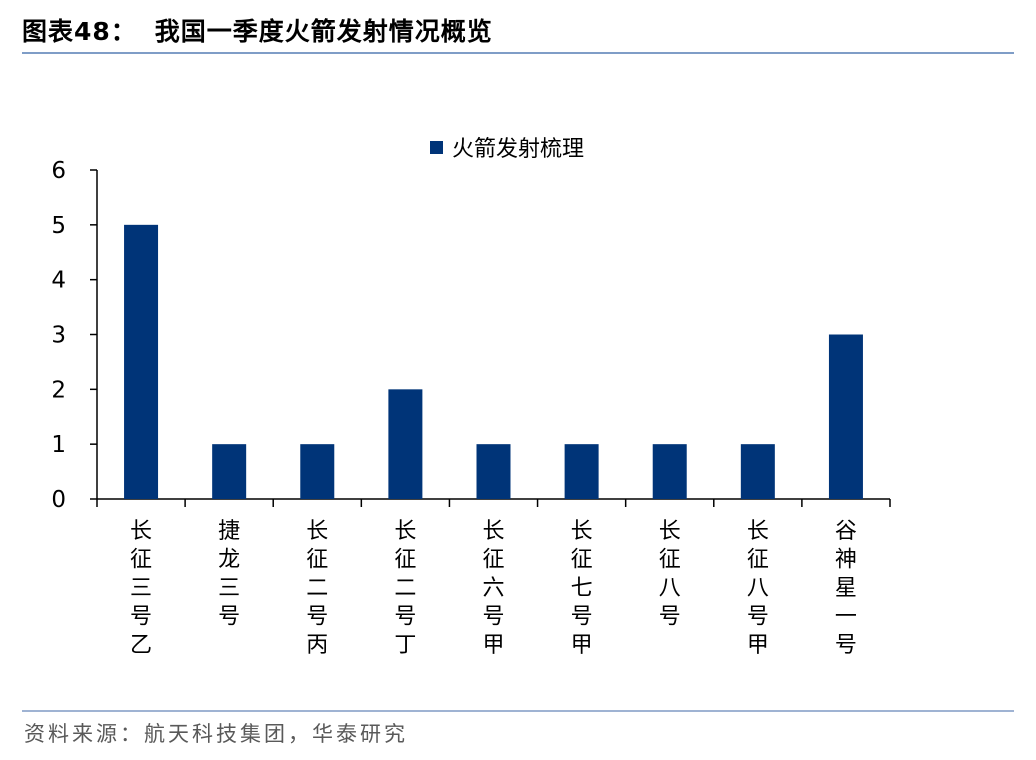  I want to click on x-tick-label: 捷龙三号, so click(229, 574).